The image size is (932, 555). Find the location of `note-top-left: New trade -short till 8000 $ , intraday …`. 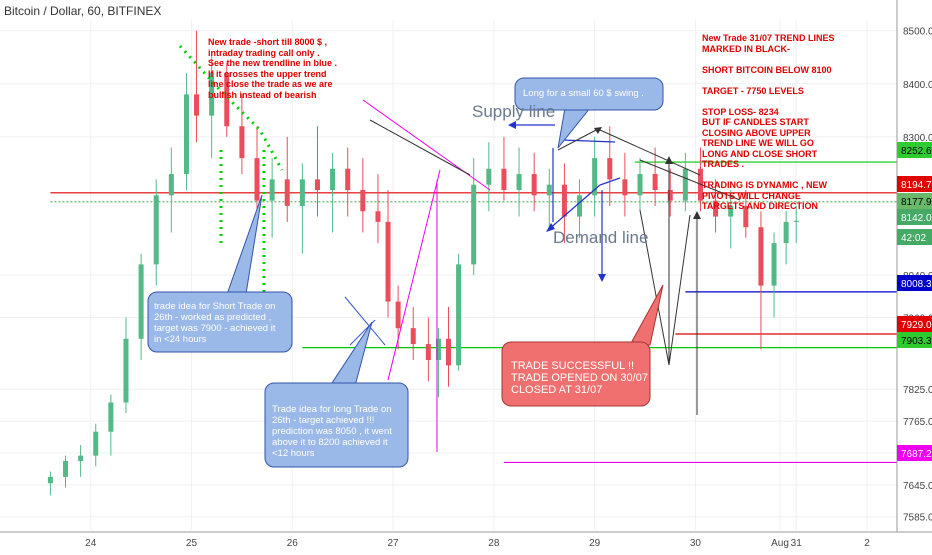

note-top-left: New trade -short till 8000 $ , intraday … is located at coordinates (273, 68).